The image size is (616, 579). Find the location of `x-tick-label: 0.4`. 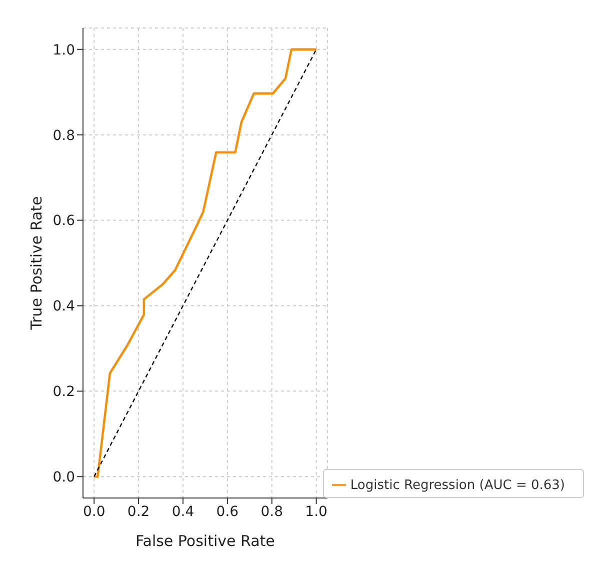

x-tick-label: 0.4 is located at coordinates (183, 512).